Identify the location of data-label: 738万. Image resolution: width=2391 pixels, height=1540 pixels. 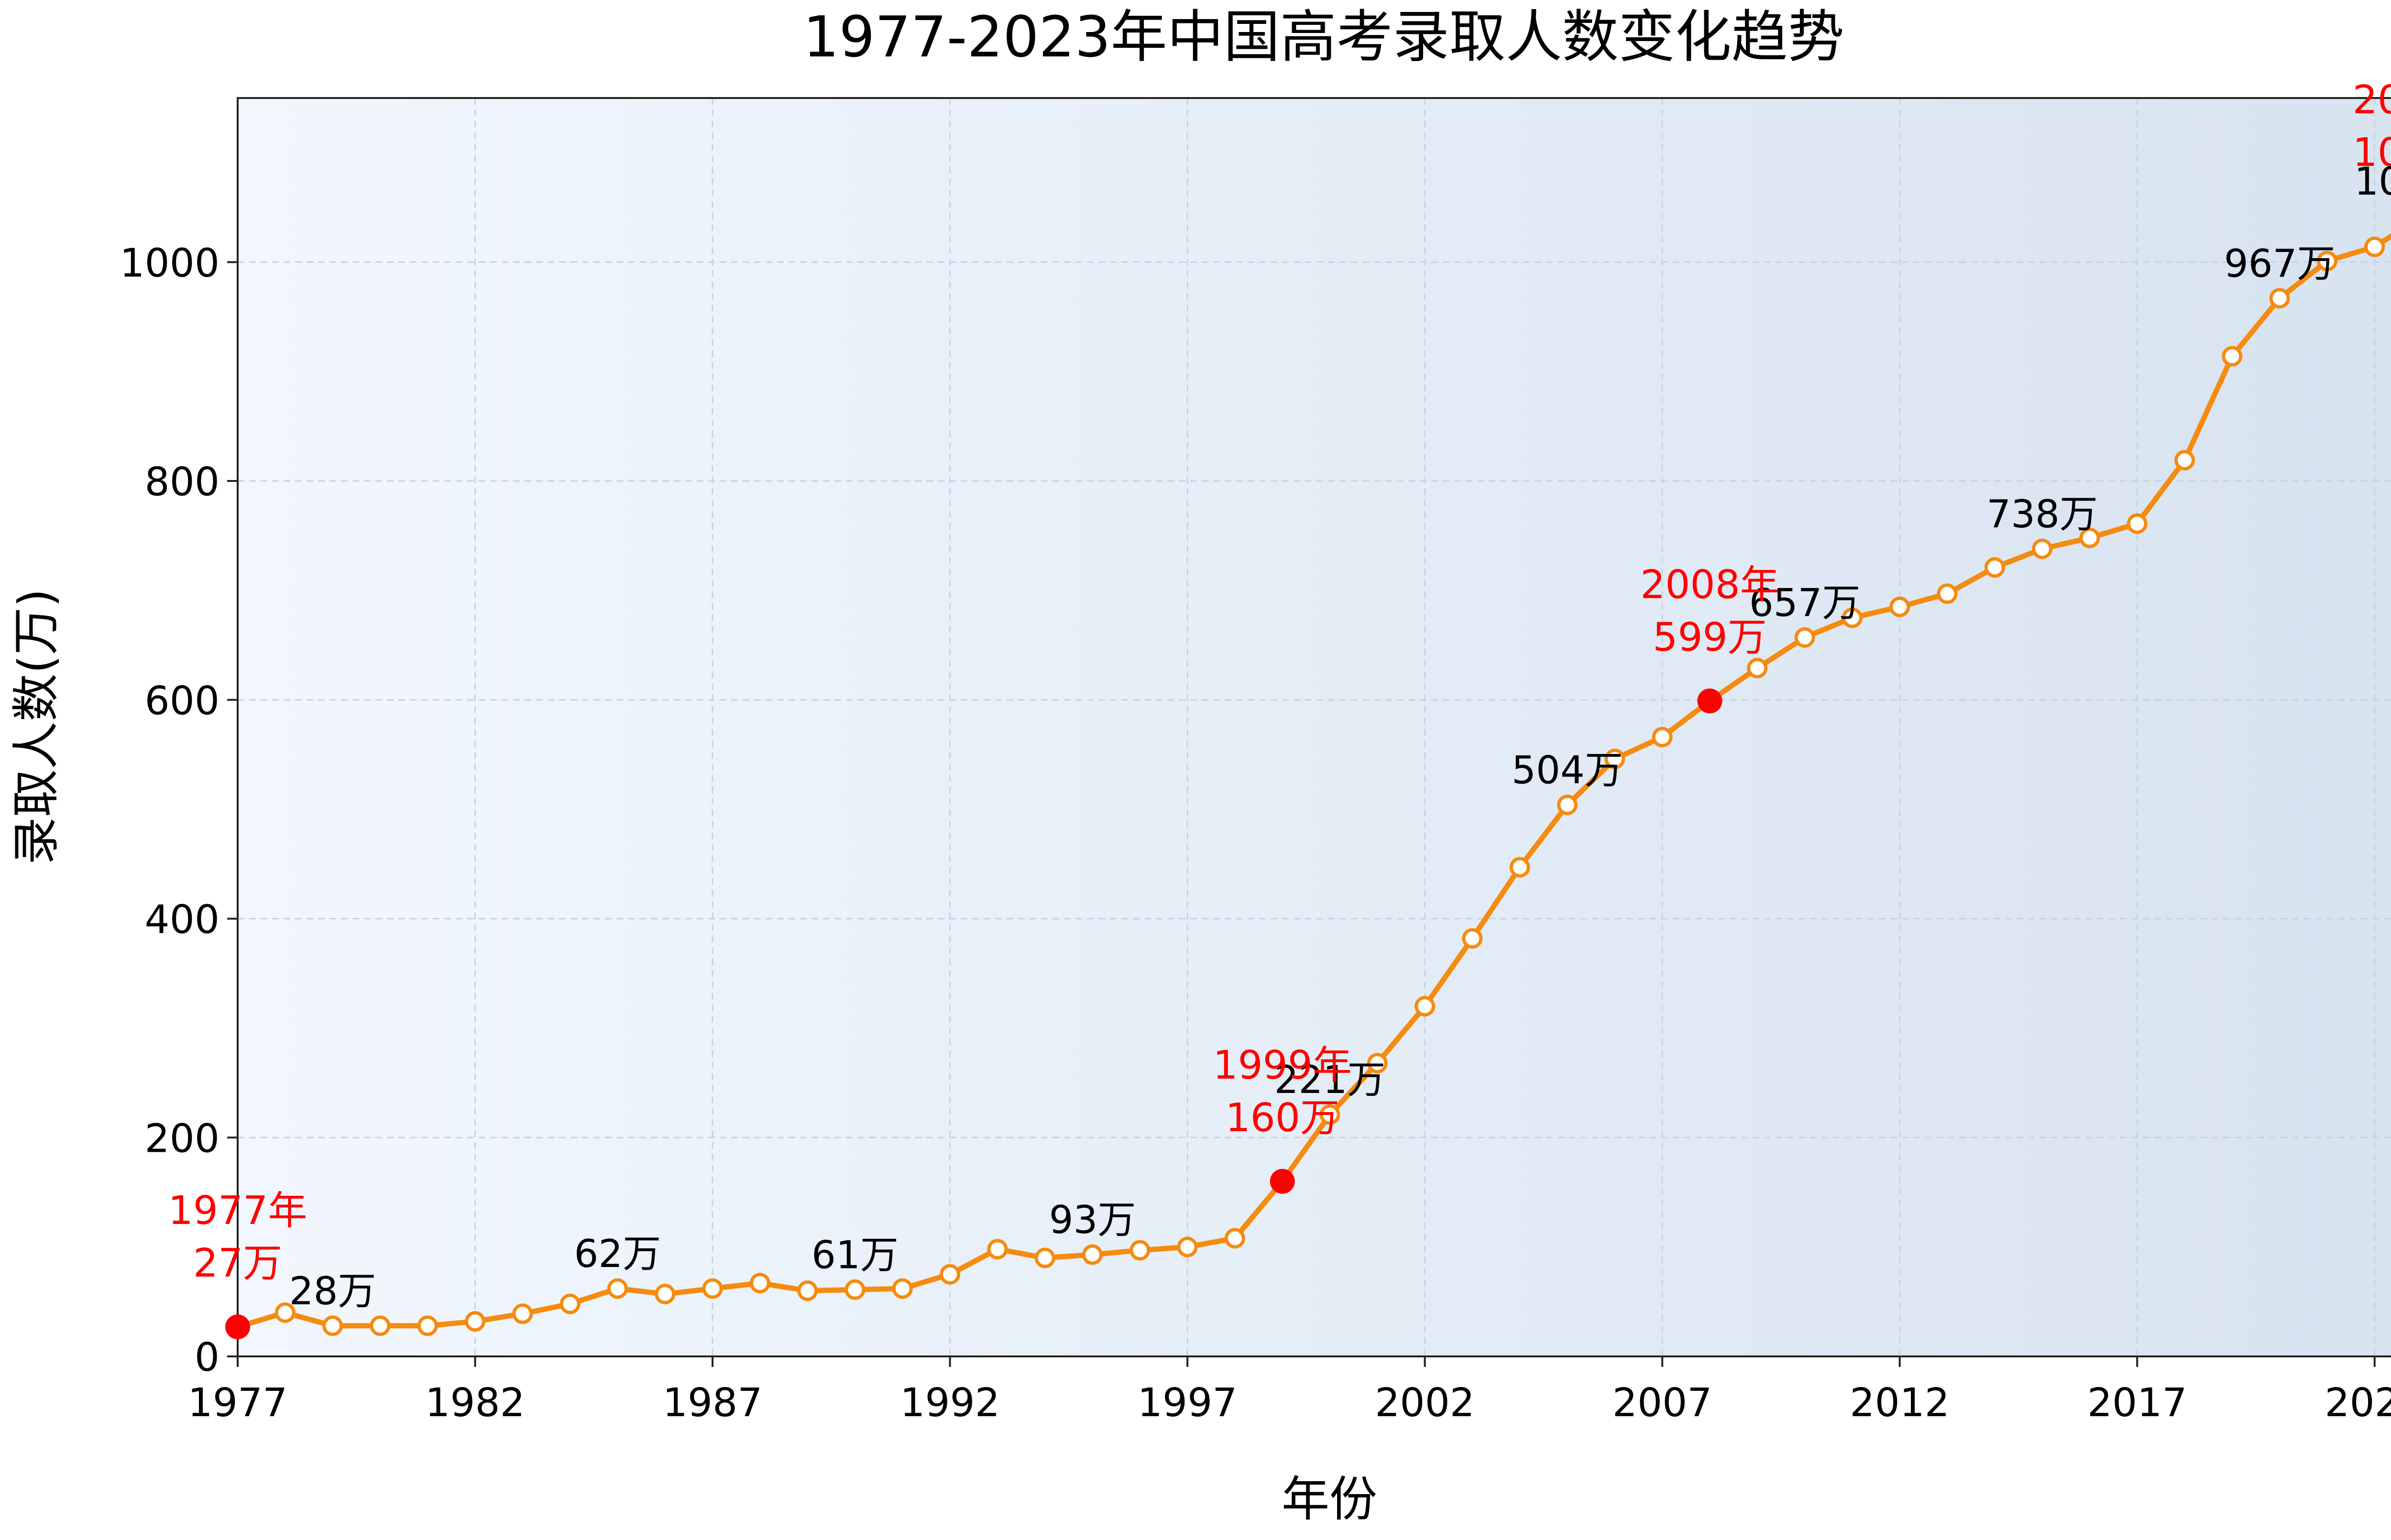
(2042, 514).